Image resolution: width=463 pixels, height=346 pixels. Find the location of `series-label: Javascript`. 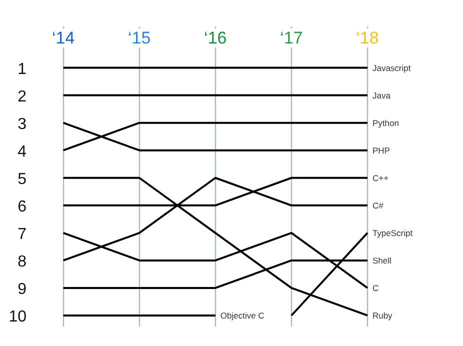

series-label: Javascript is located at coordinates (392, 67).